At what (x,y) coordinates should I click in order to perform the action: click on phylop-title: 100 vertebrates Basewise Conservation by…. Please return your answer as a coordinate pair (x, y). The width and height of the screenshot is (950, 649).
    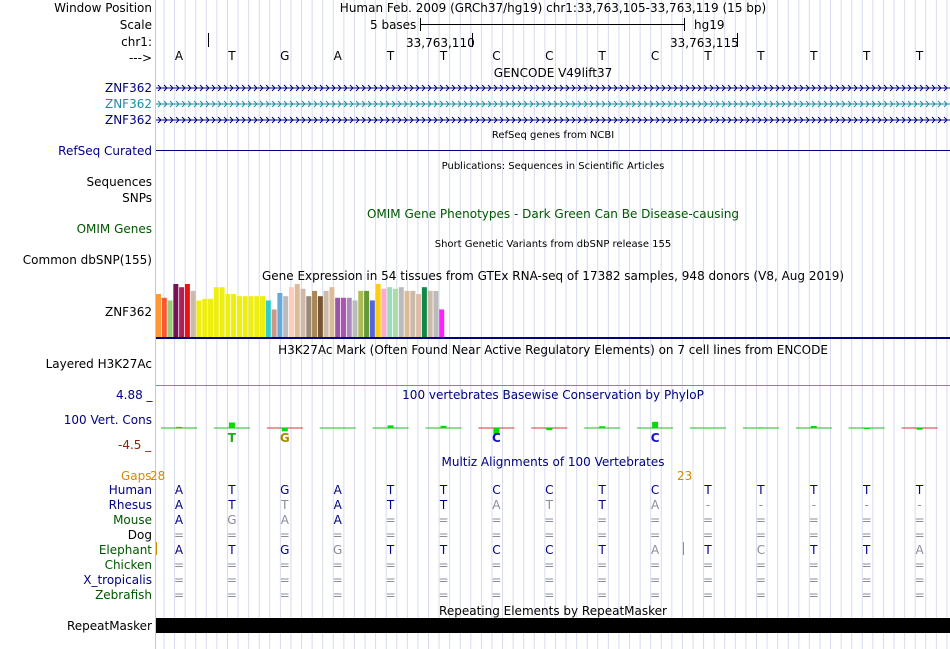
    Looking at the image, I should click on (553, 395).